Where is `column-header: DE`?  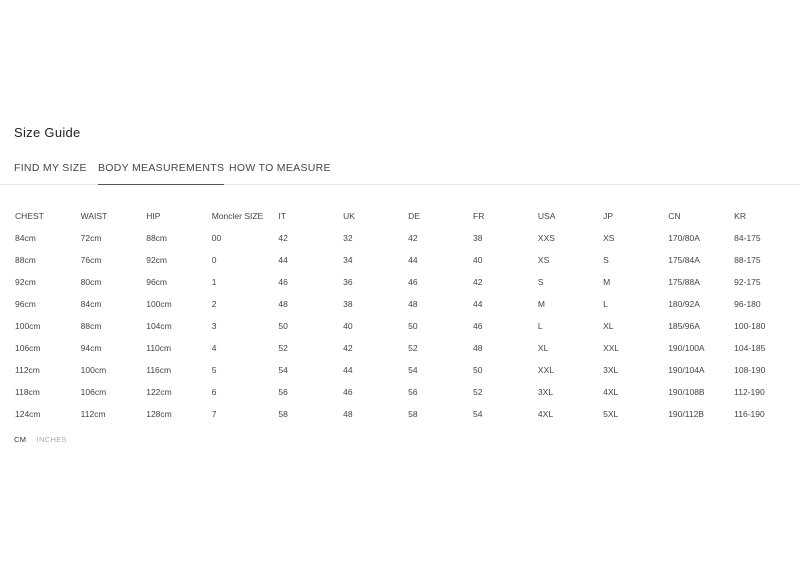
column-header: DE is located at coordinates (414, 216).